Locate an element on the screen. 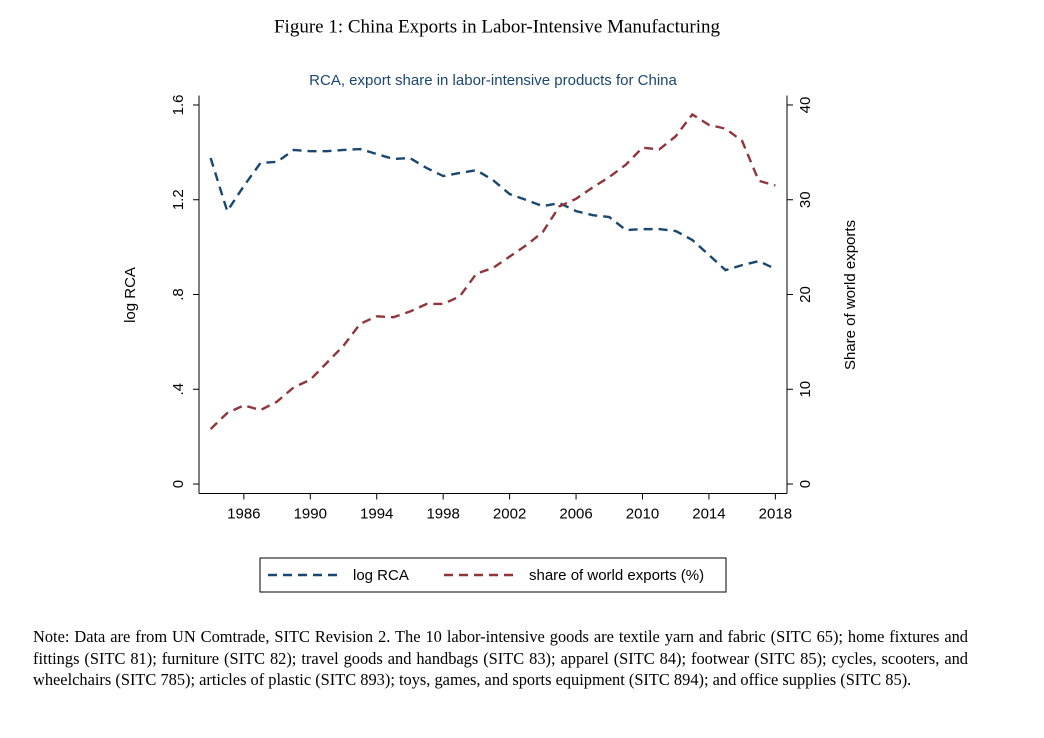 The image size is (1044, 738). x-tick-label: 1990 is located at coordinates (310, 513).